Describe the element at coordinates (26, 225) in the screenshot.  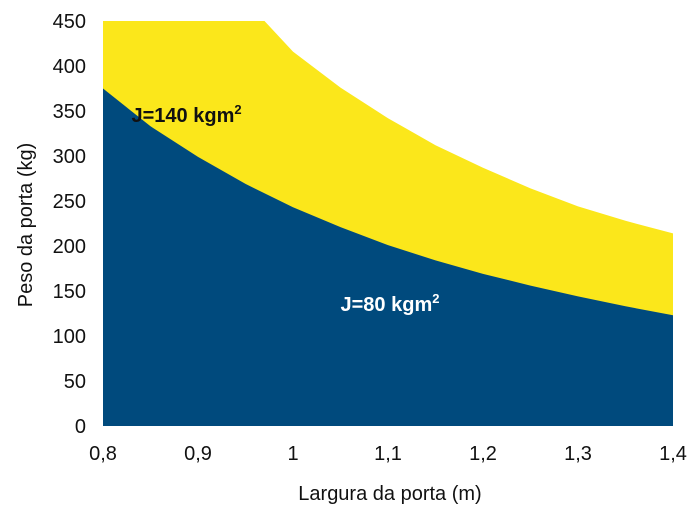
I see `y-axis-label: Peso da porta (kg)` at that location.